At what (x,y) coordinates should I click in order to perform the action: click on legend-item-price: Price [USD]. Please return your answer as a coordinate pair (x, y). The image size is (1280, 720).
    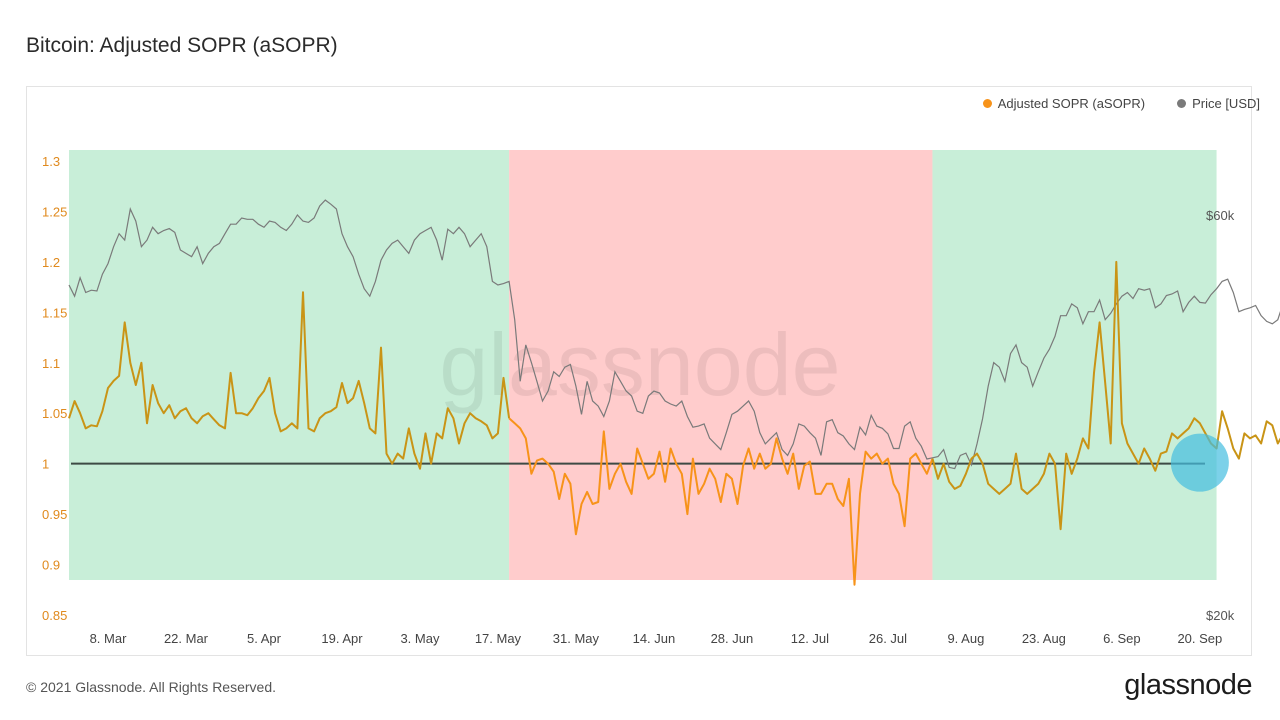
    Looking at the image, I should click on (1218, 103).